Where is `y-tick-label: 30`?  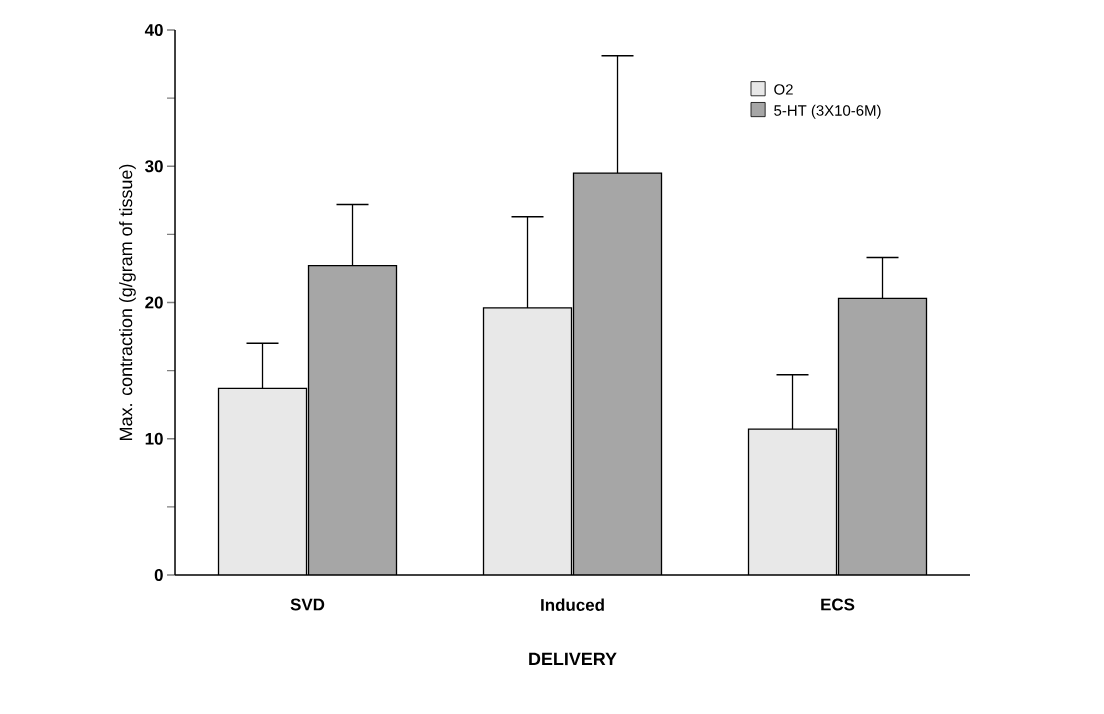
y-tick-label: 30 is located at coordinates (154, 166).